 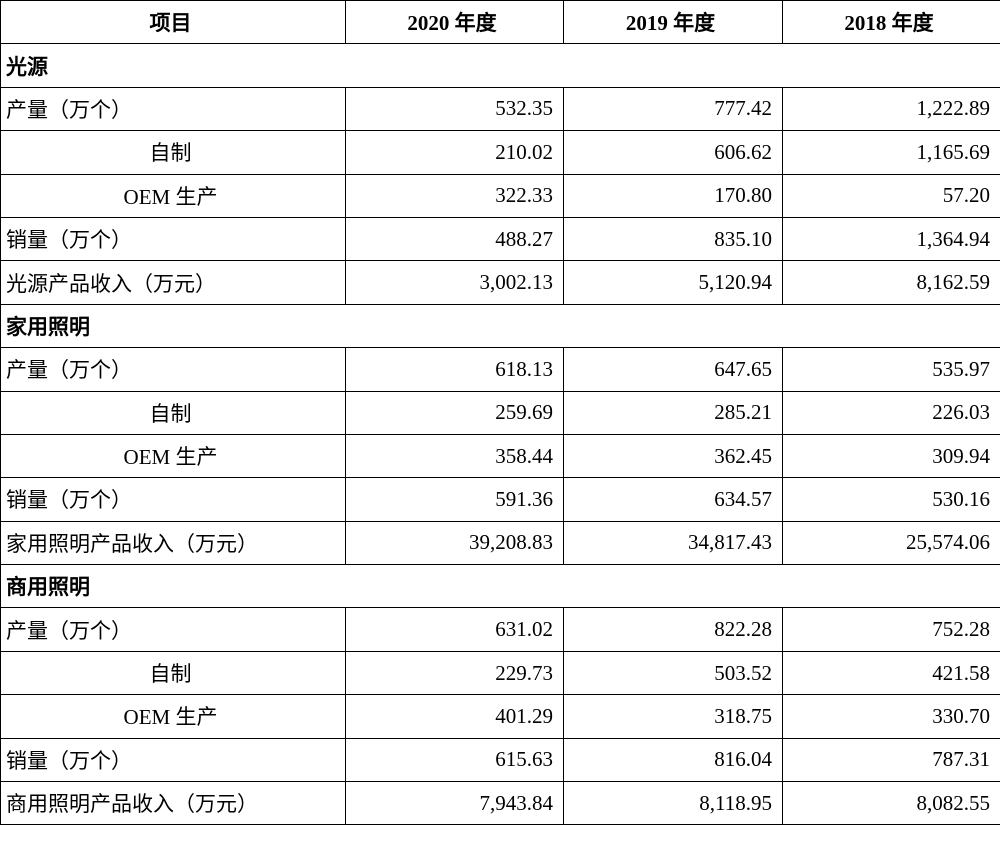 What do you see at coordinates (454, 456) in the screenshot?
I see `value-cell: 358.44` at bounding box center [454, 456].